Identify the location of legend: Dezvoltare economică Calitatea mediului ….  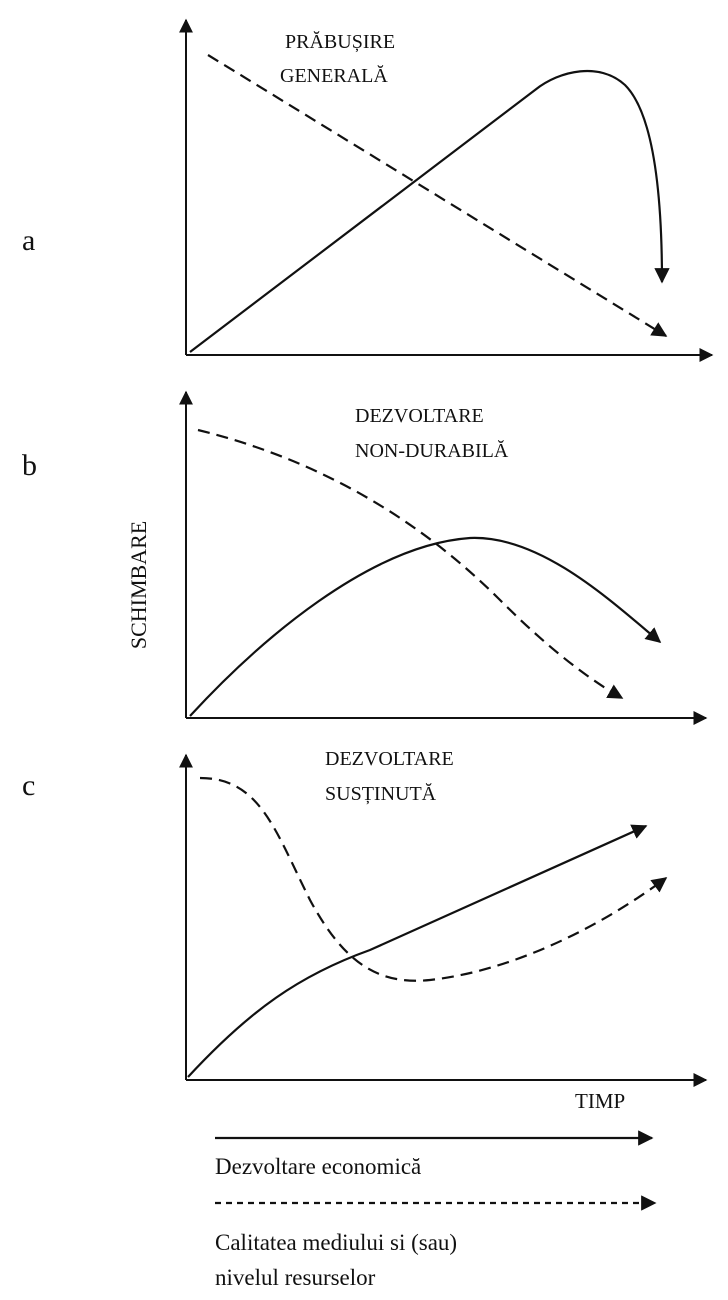
(436, 1210).